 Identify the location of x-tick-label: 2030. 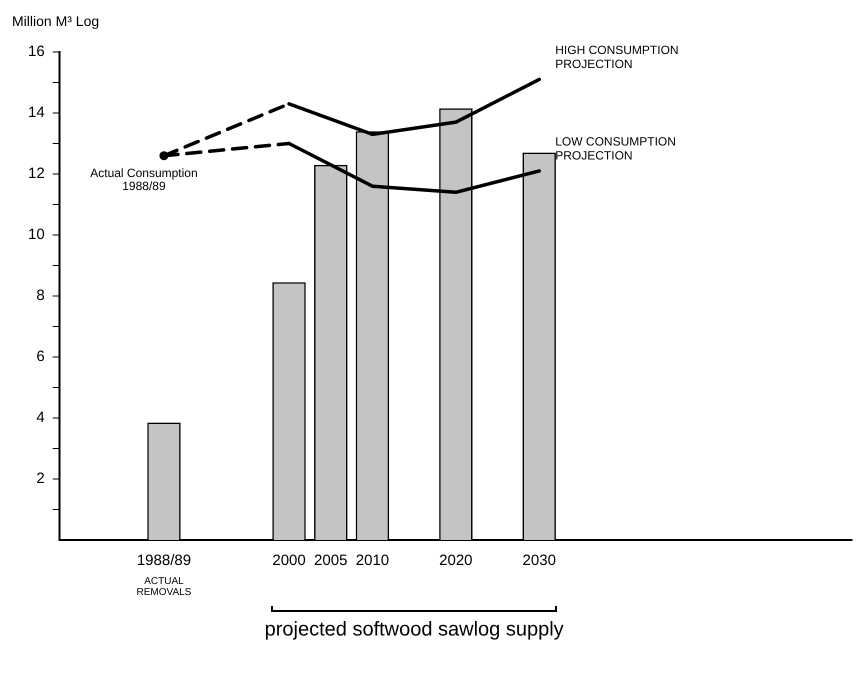
(539, 561).